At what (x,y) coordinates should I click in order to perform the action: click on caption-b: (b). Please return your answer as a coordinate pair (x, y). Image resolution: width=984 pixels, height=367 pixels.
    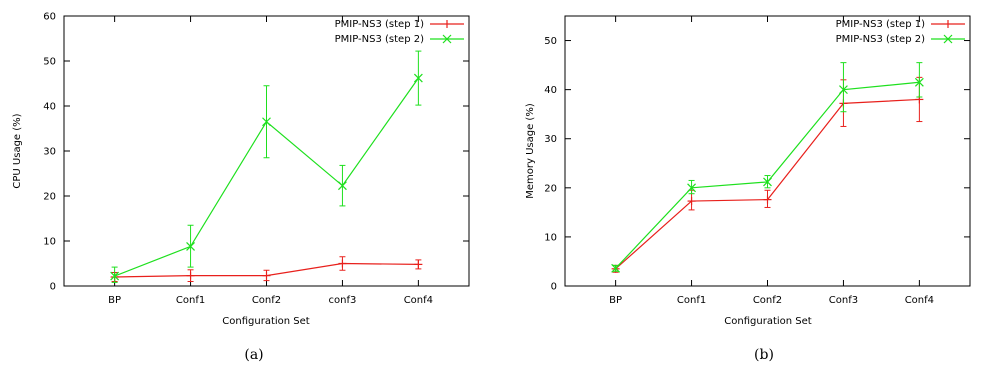
    Looking at the image, I should click on (764, 355).